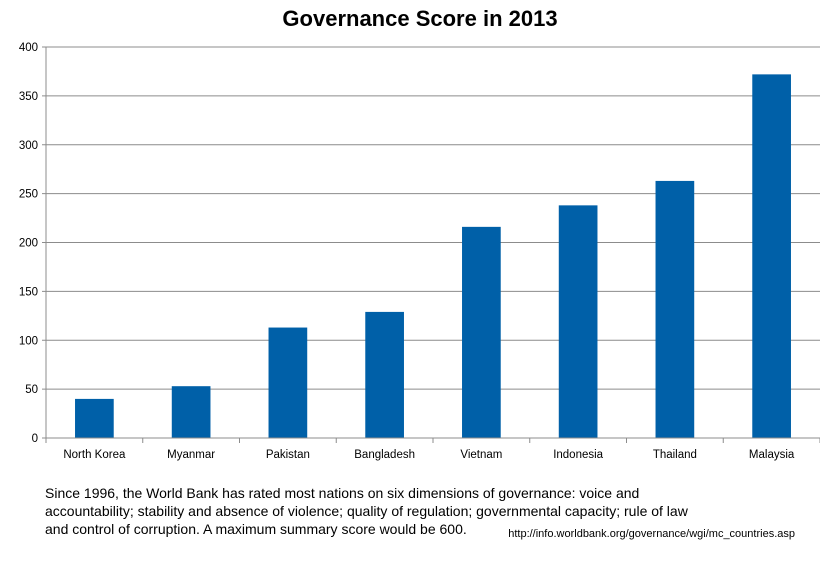 The width and height of the screenshot is (820, 567). I want to click on y-tick-label: 200, so click(28, 244).